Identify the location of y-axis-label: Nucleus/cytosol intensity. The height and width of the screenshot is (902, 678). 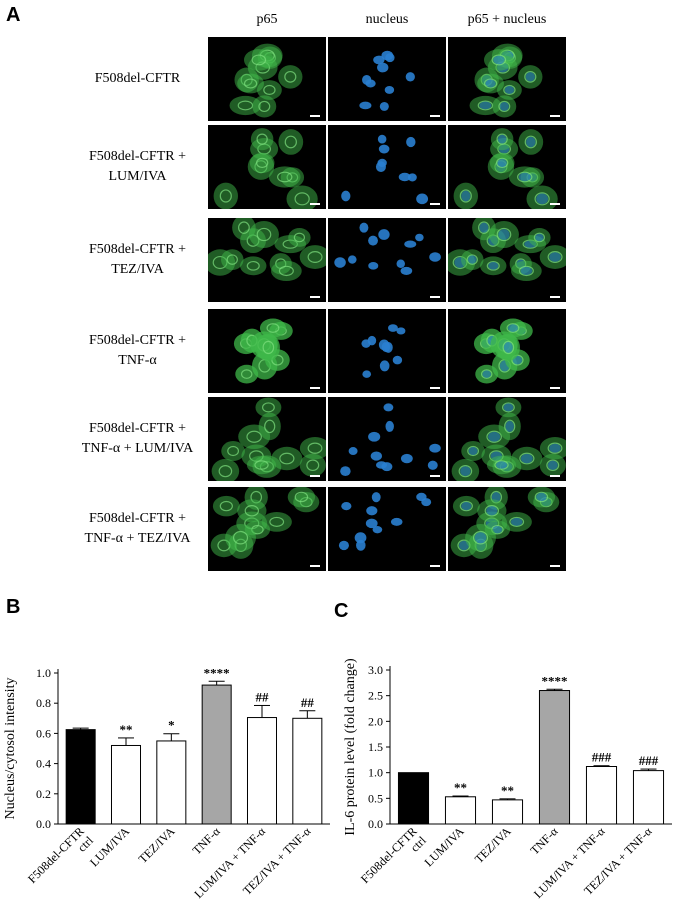
(10, 749).